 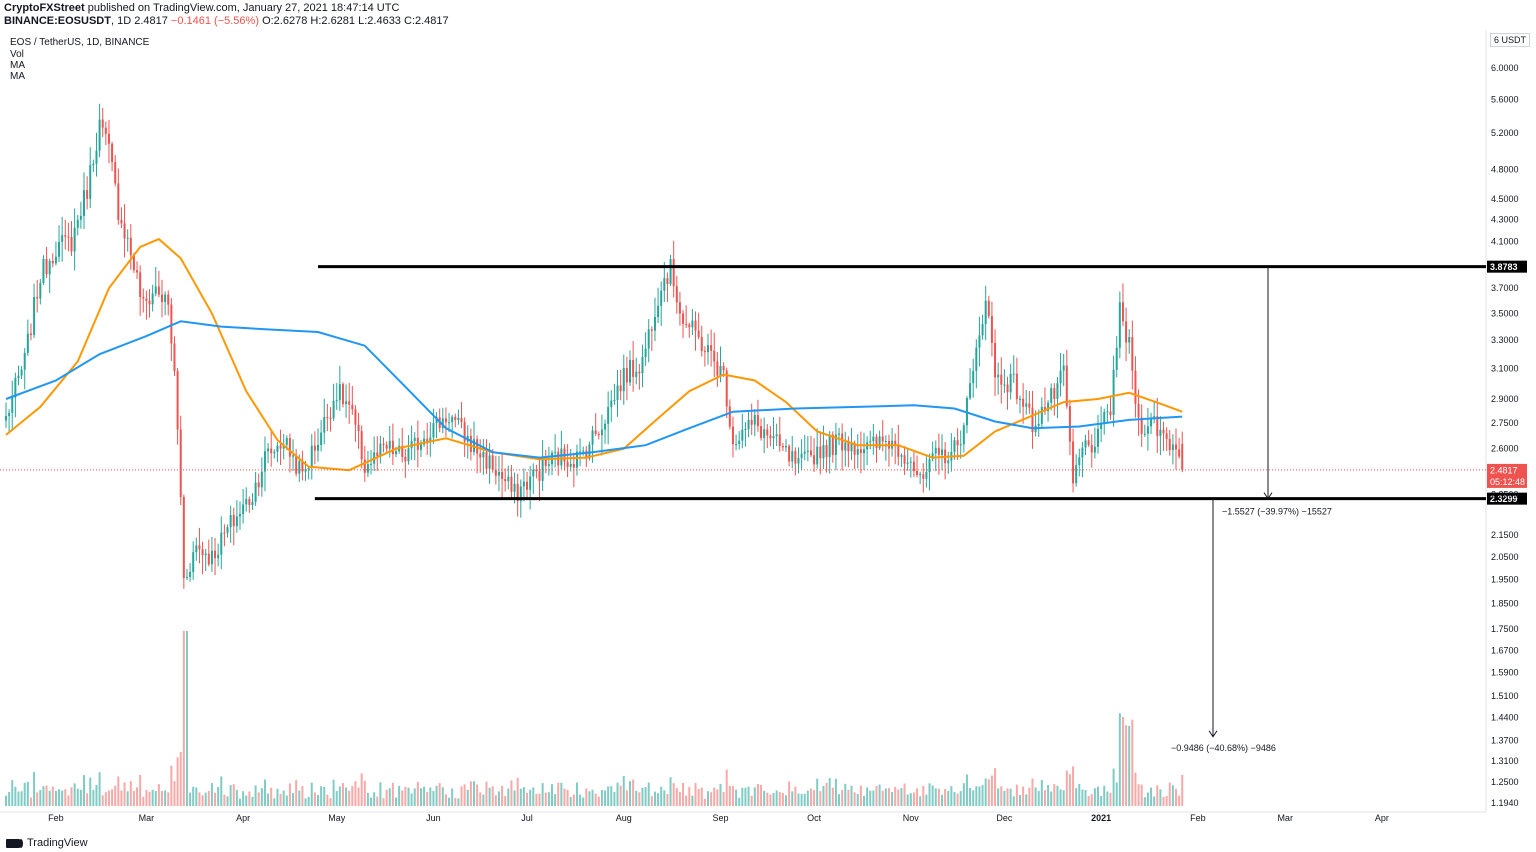 What do you see at coordinates (17, 65) in the screenshot?
I see `ma1-indicator-label: MA` at bounding box center [17, 65].